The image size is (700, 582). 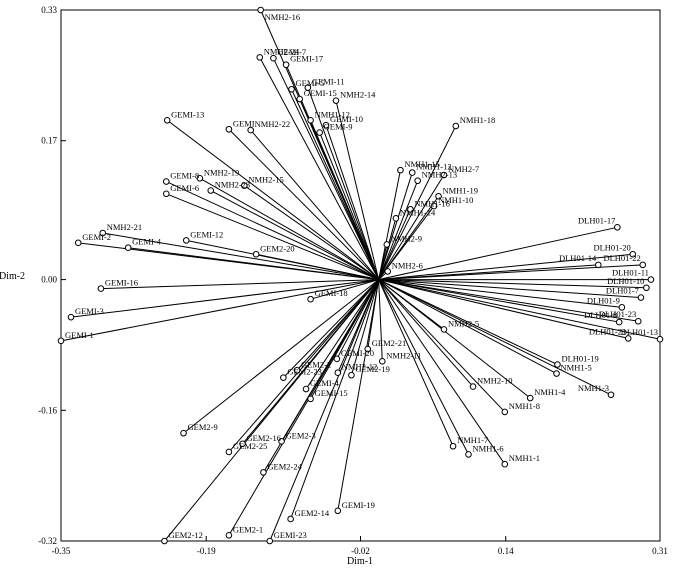 I want to click on point-label: NMH1-19, so click(x=460, y=190).